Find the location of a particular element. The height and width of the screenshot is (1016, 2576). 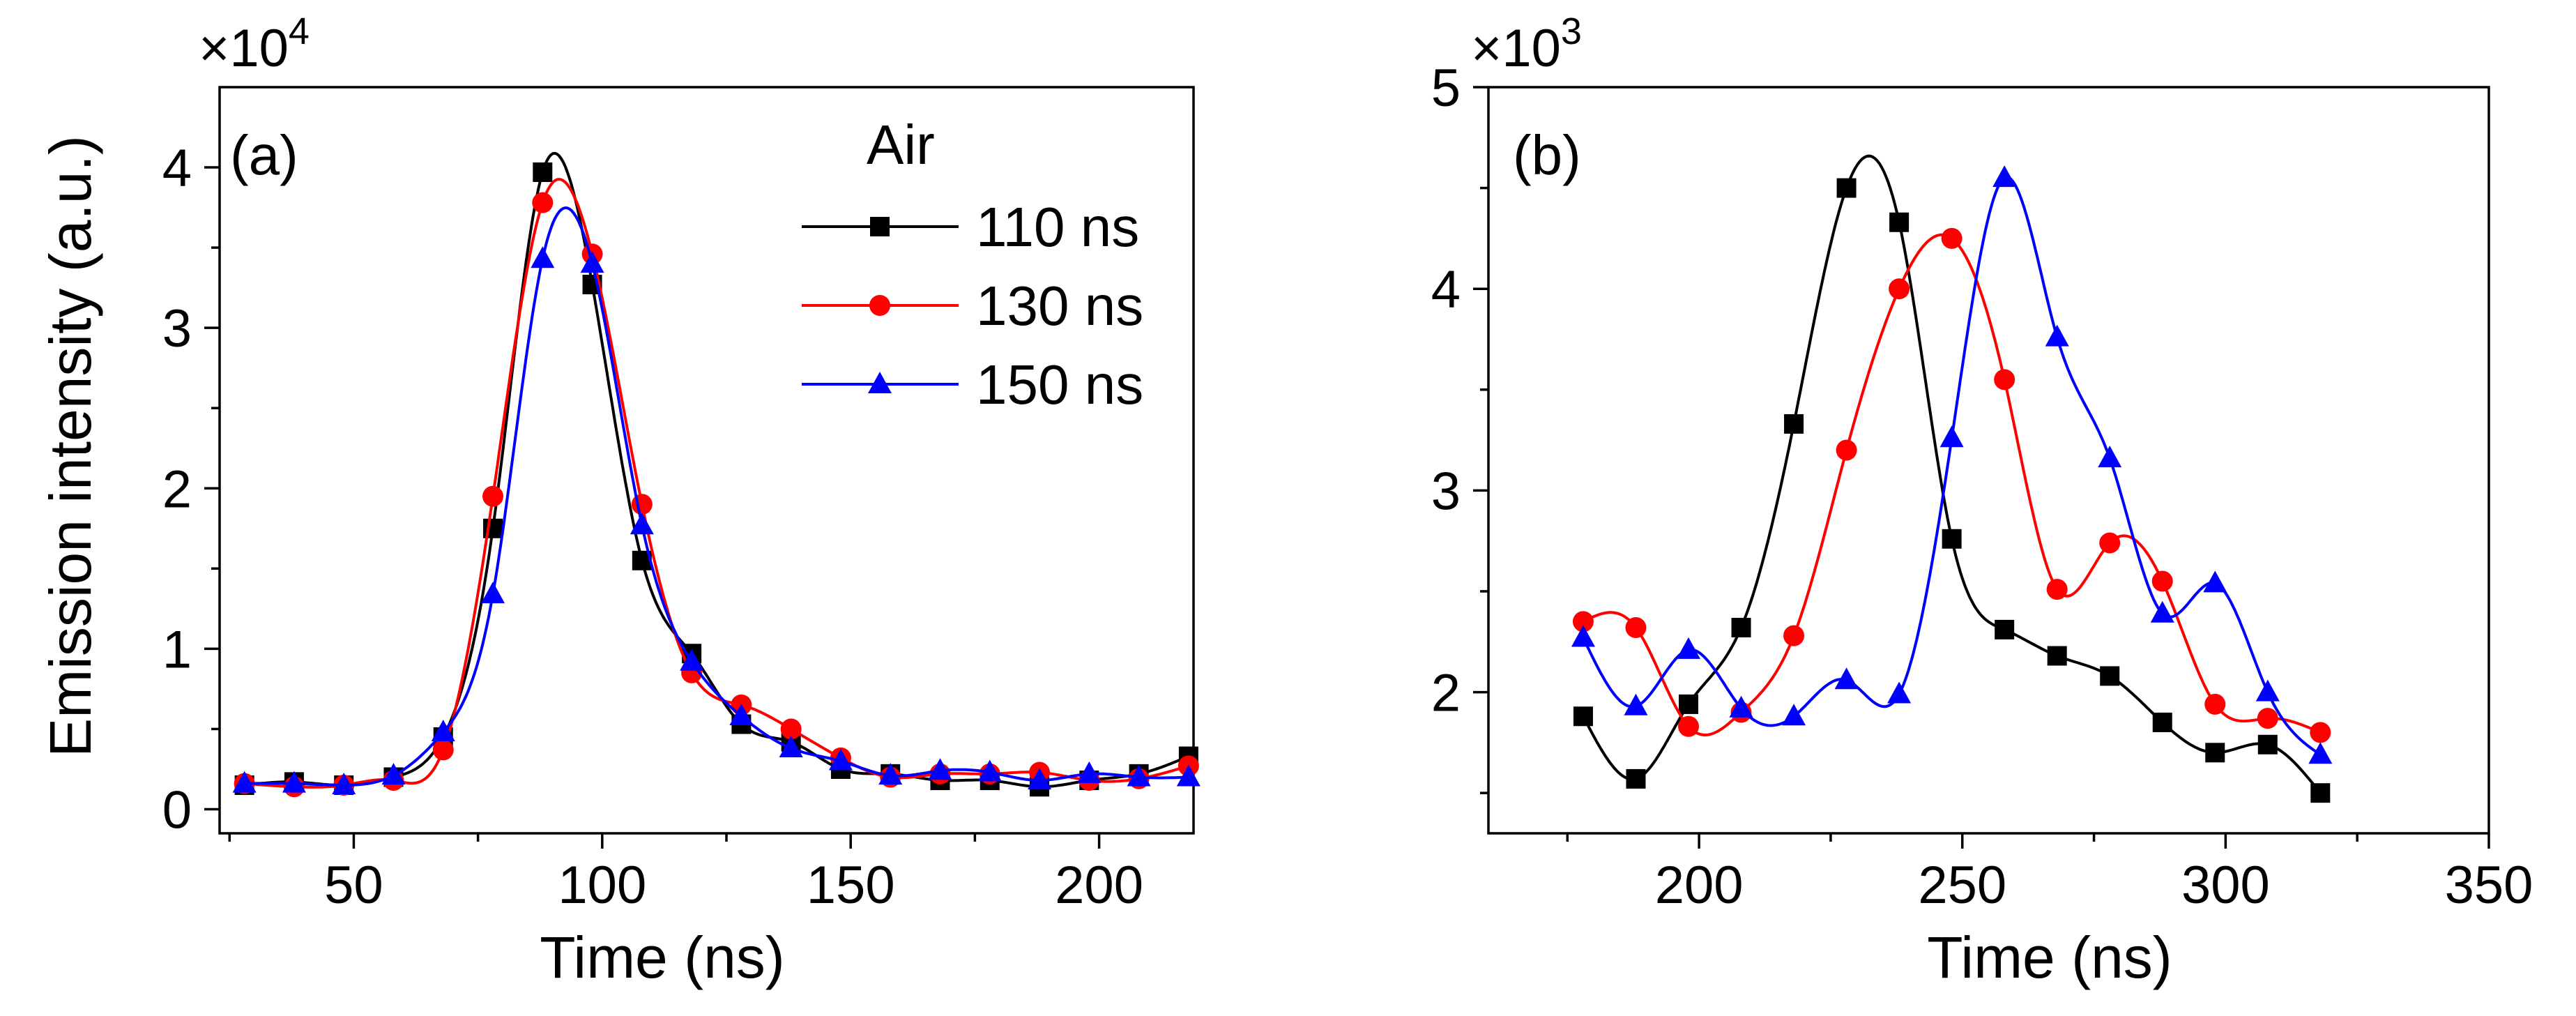

panel-label-a: (a) is located at coordinates (264, 155).